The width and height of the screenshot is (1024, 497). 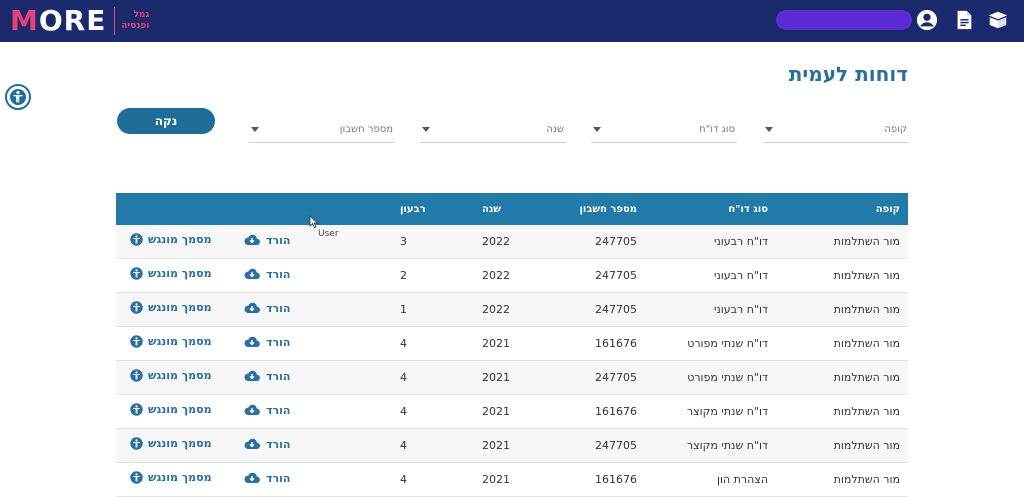 What do you see at coordinates (748, 209) in the screenshot?
I see `header-report-type: סוג דו"ח` at bounding box center [748, 209].